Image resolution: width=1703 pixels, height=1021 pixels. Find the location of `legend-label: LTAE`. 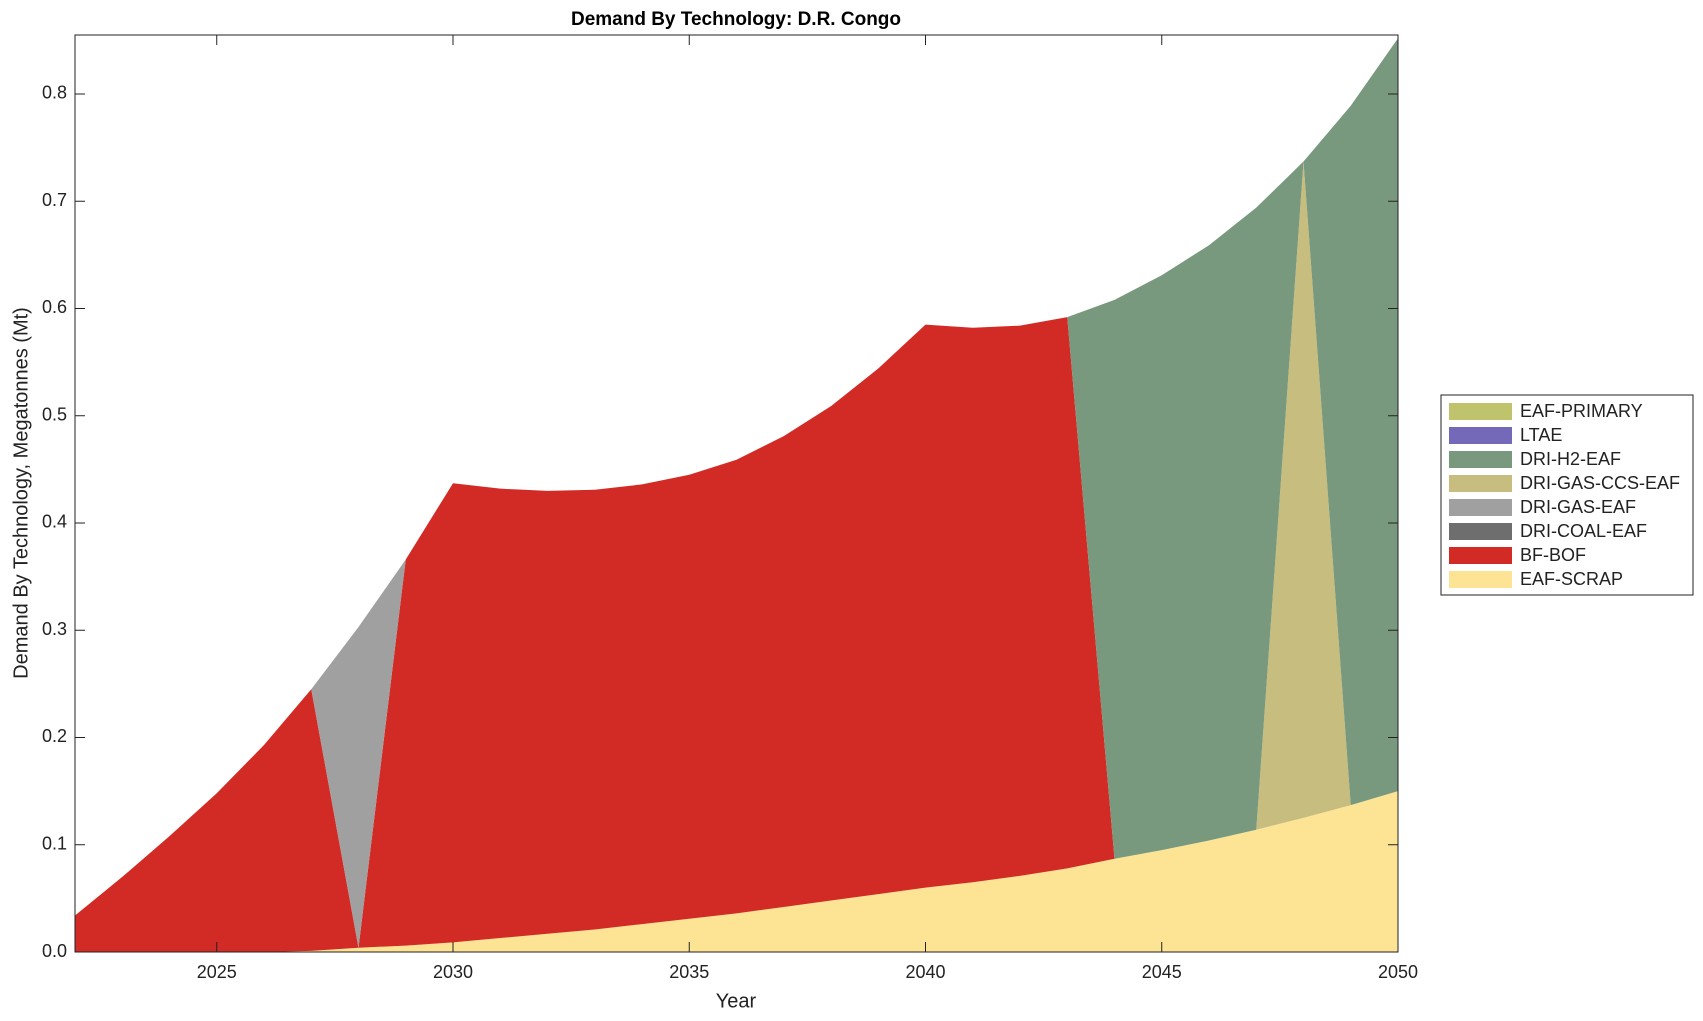

legend-label: LTAE is located at coordinates (1541, 435).